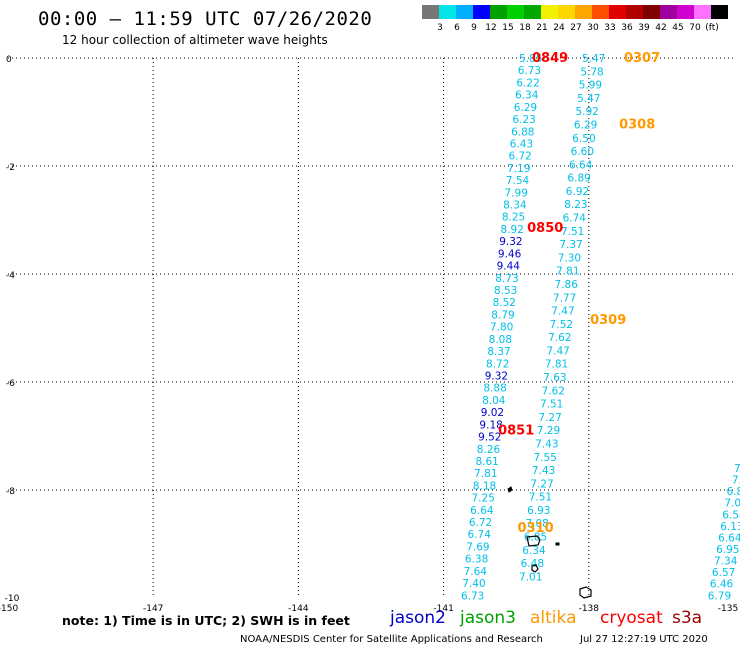 This screenshot has height=650, width=740. What do you see at coordinates (627, 28) in the screenshot?
I see `colorbar-label: 36` at bounding box center [627, 28].